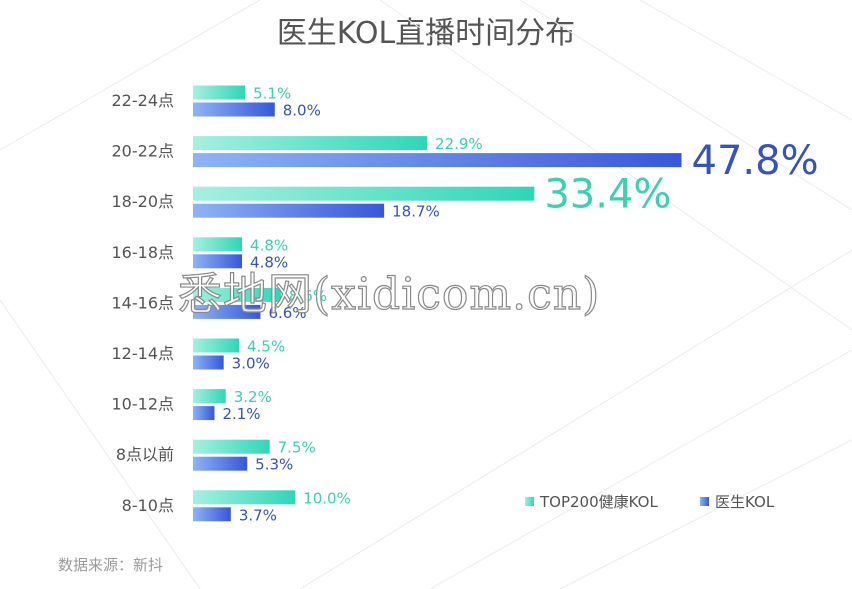  I want to click on category-label: 22-24点, so click(143, 100).